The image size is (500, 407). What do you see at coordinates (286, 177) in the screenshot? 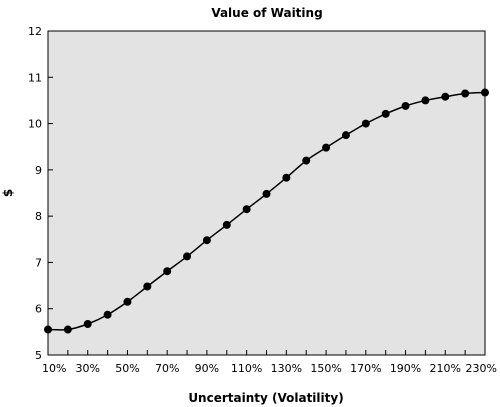
I see `data-point-130%` at bounding box center [286, 177].